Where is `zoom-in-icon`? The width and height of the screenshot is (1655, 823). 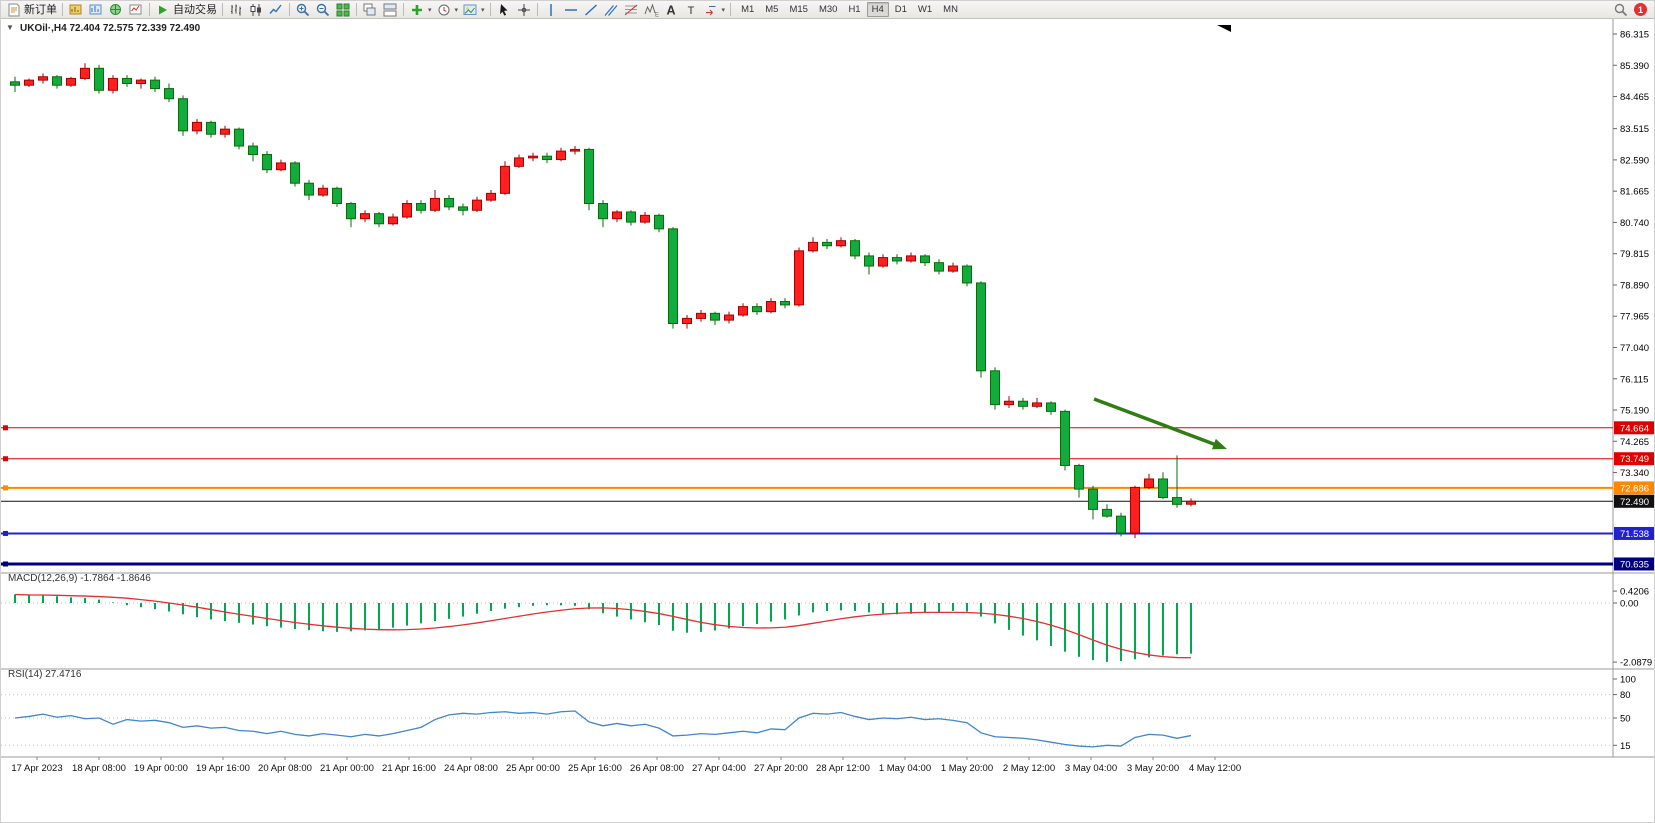 zoom-in-icon is located at coordinates (303, 10).